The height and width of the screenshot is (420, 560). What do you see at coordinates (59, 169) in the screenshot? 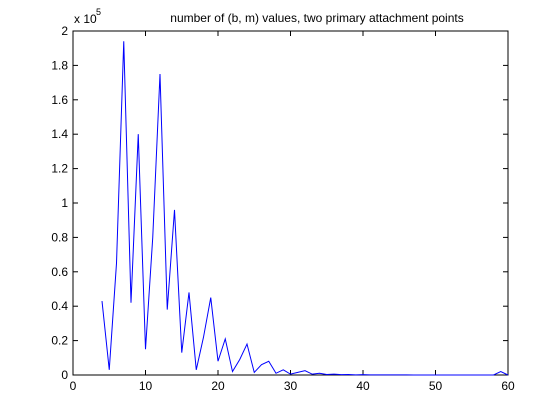
I see `y-tick-label: 1.2` at bounding box center [59, 169].